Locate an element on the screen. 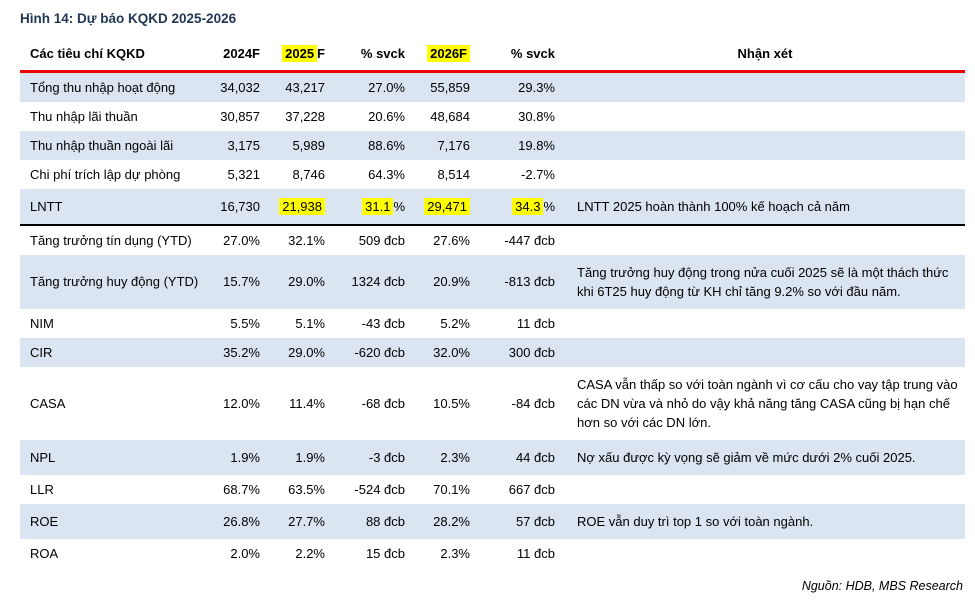 Image resolution: width=975 pixels, height=603 pixels. cell-y2024: 68.7% is located at coordinates (241, 489).